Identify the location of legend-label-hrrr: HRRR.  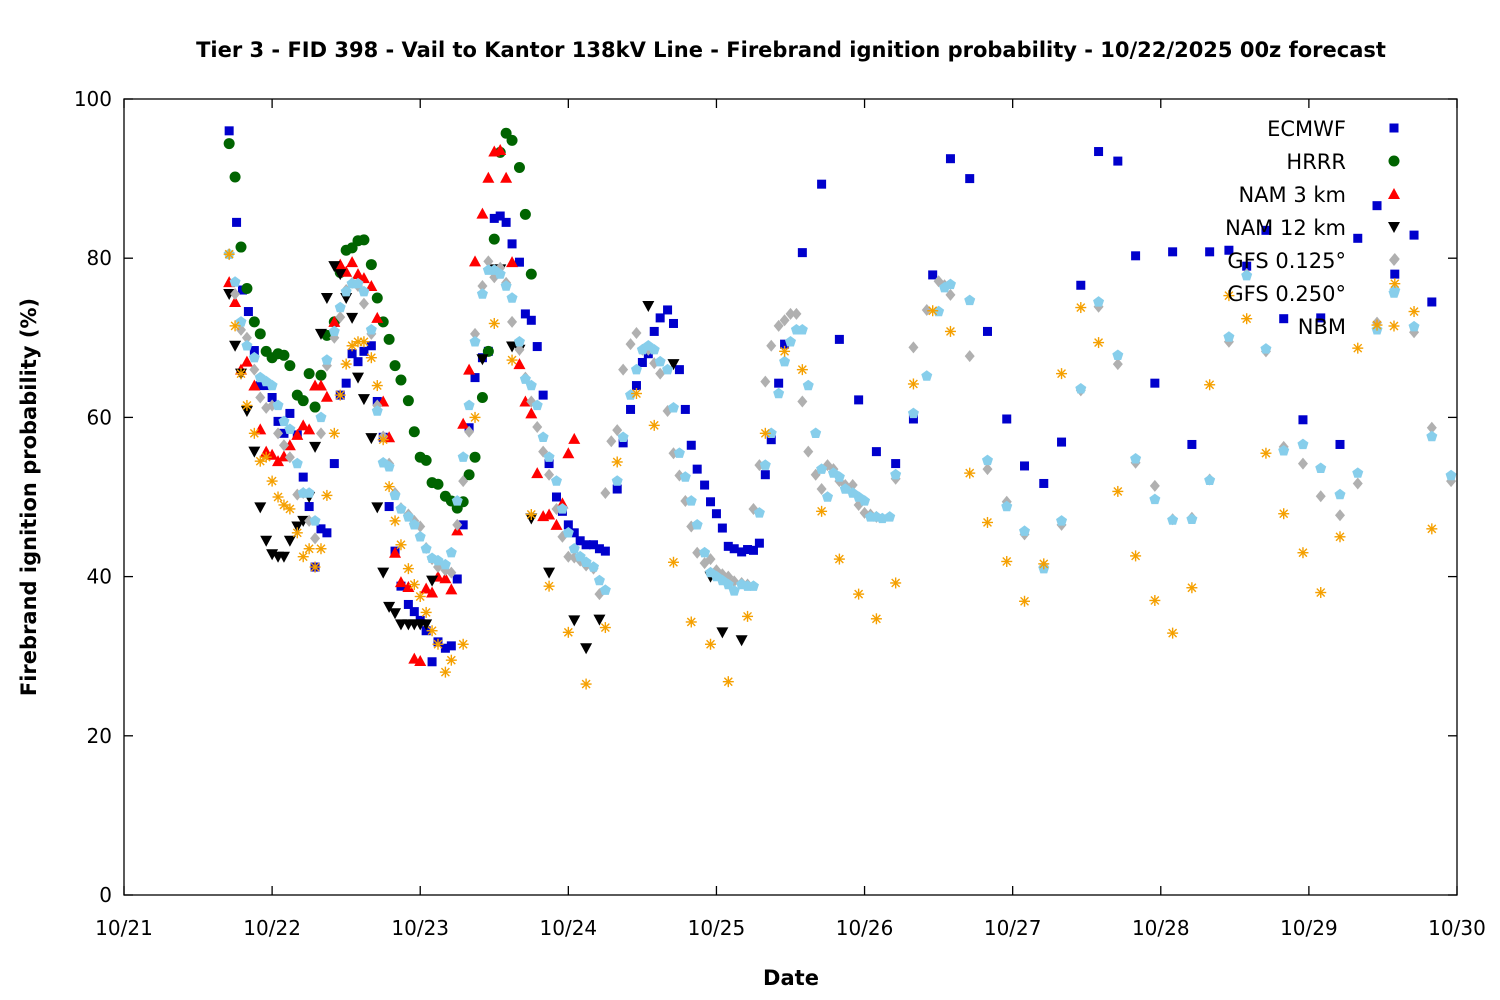
(1316, 162).